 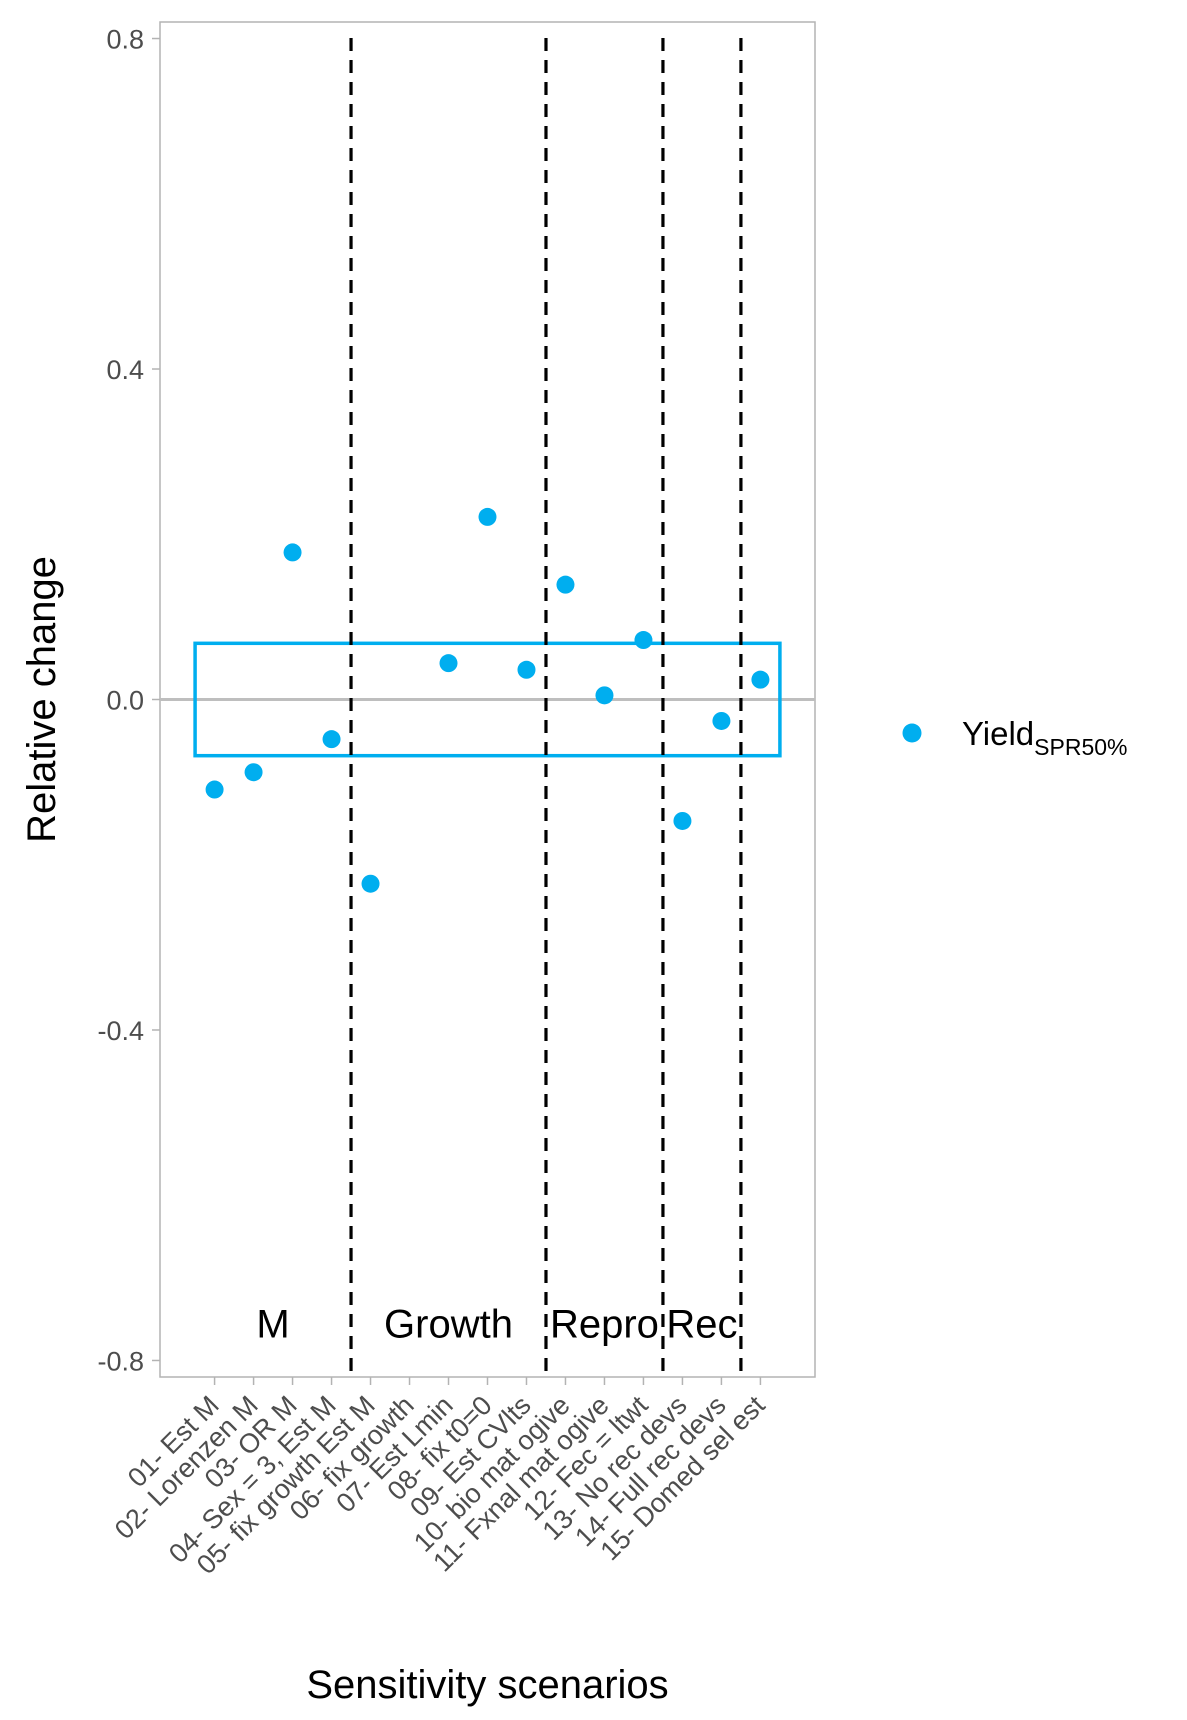 What do you see at coordinates (998, 733) in the screenshot?
I see `legend-label-main: Yield` at bounding box center [998, 733].